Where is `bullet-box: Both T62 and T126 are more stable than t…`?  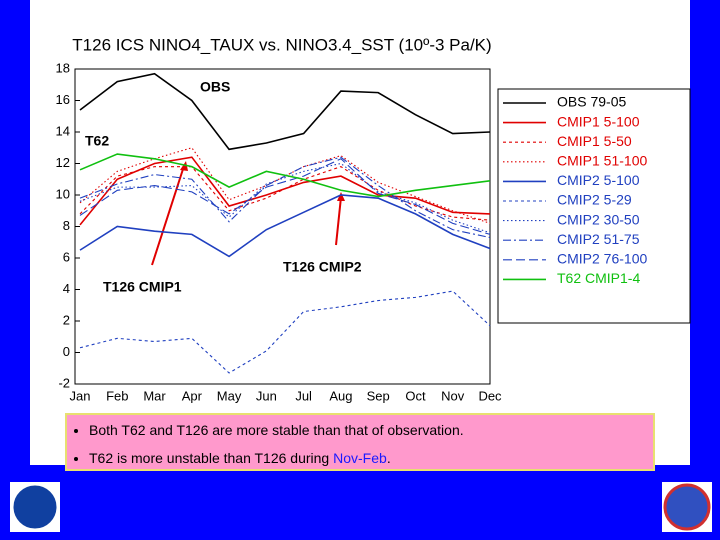 bullet-box: Both T62 and T126 are more stable than t… is located at coordinates (360, 442).